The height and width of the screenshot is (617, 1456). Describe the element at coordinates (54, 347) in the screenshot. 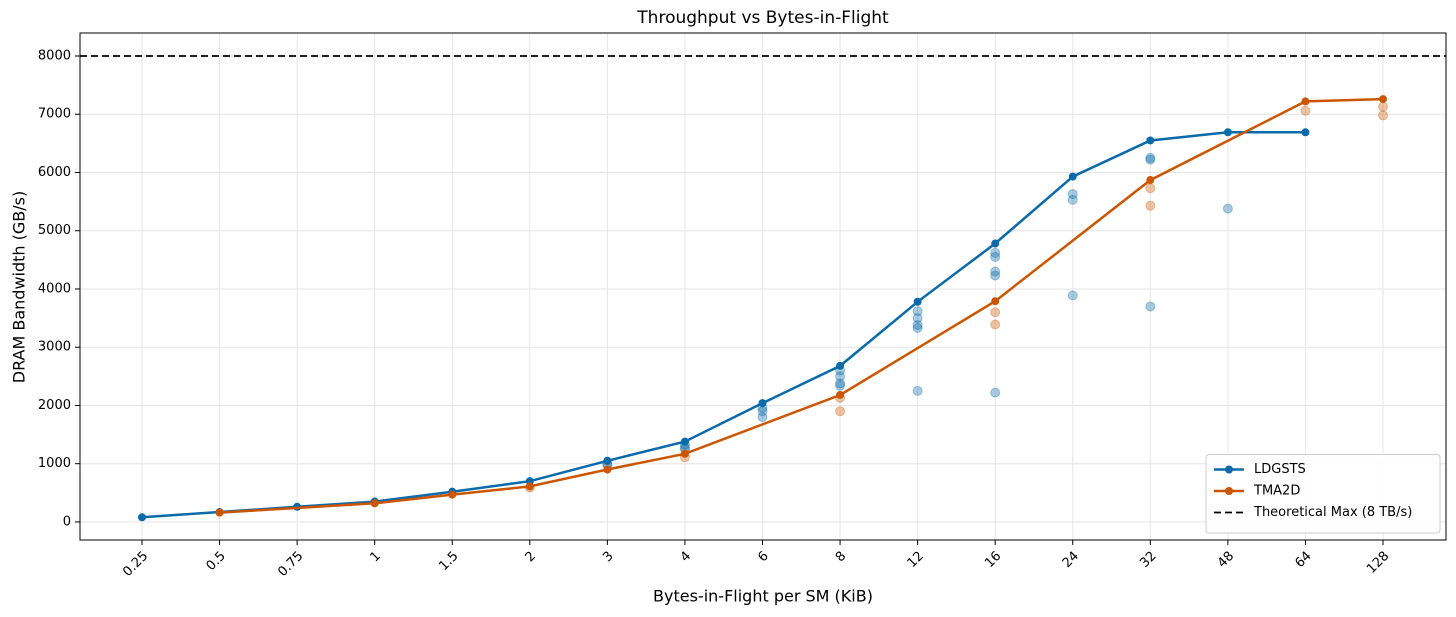

I see `y-tick-label: 3000` at that location.